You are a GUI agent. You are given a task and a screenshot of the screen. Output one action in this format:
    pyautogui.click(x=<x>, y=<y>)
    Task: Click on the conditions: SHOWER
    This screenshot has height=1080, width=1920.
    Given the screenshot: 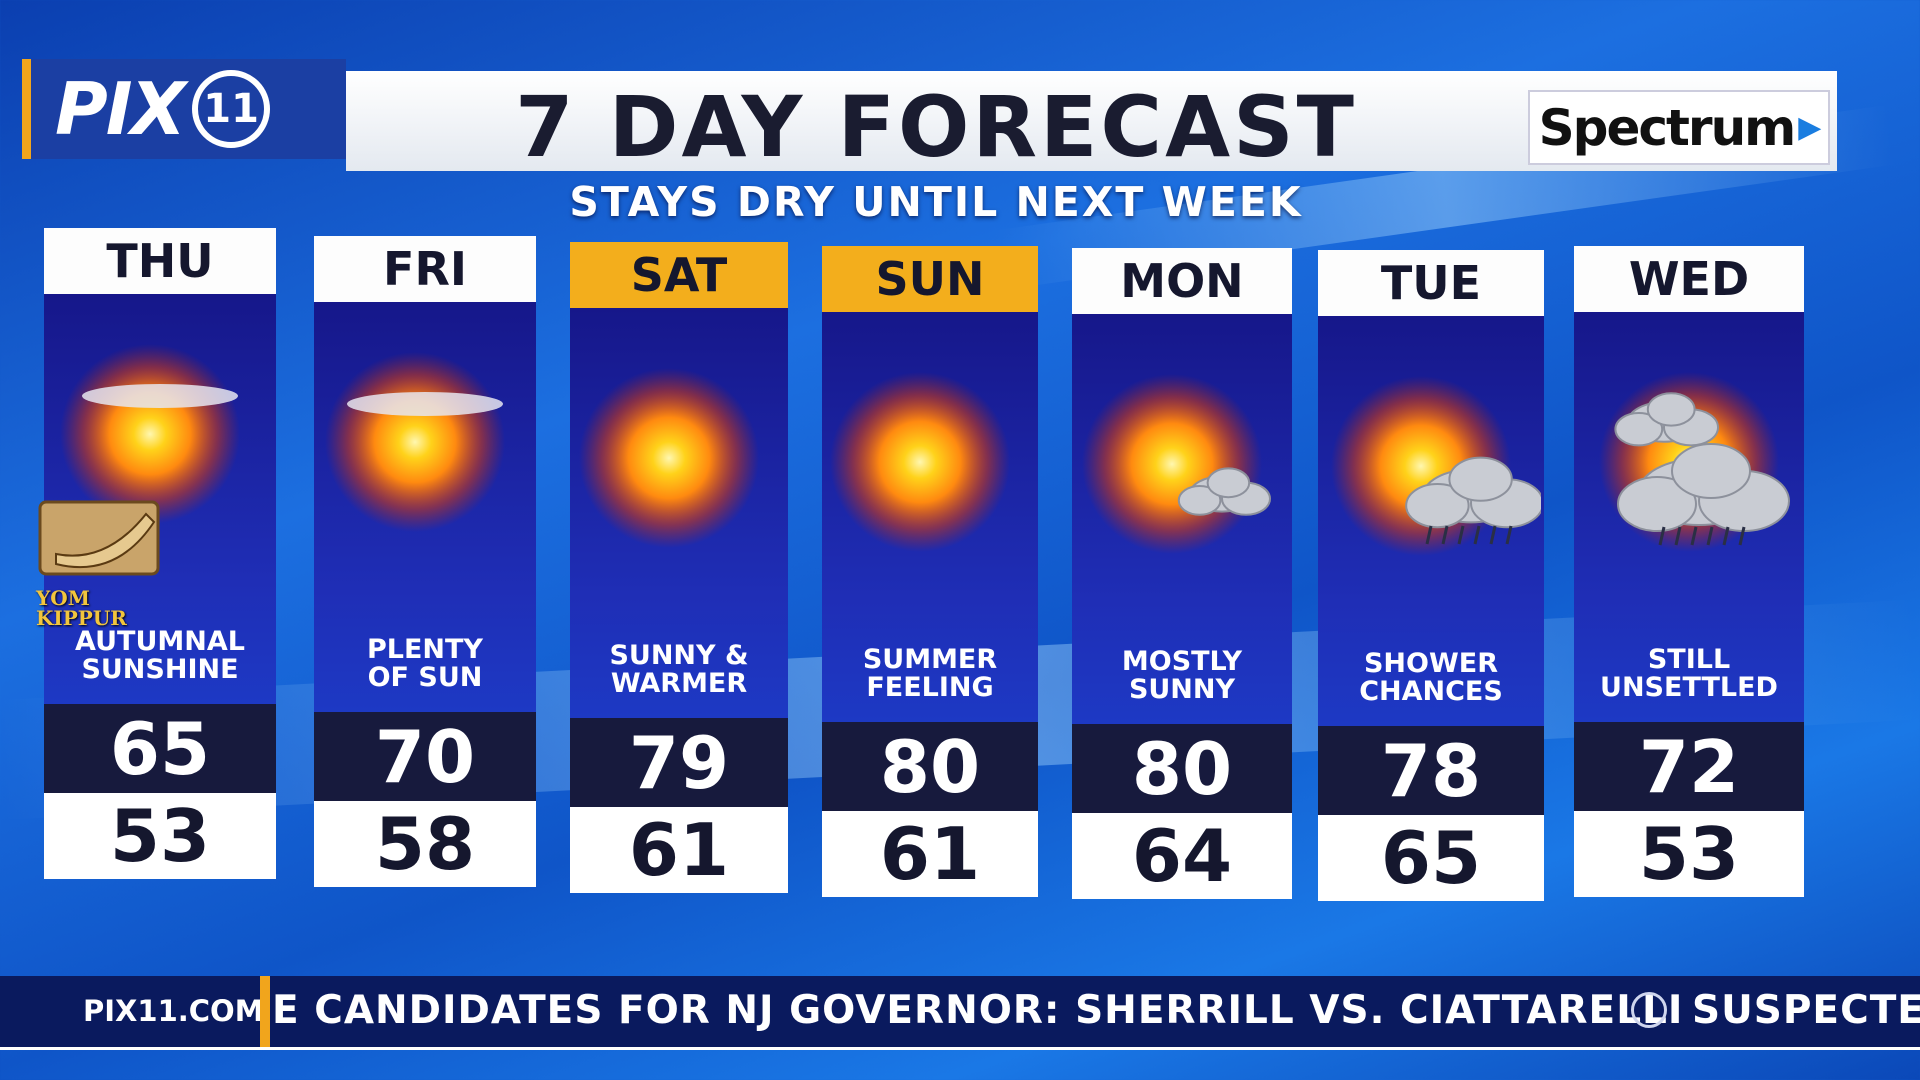 What is the action you would take?
    pyautogui.click(x=1430, y=663)
    